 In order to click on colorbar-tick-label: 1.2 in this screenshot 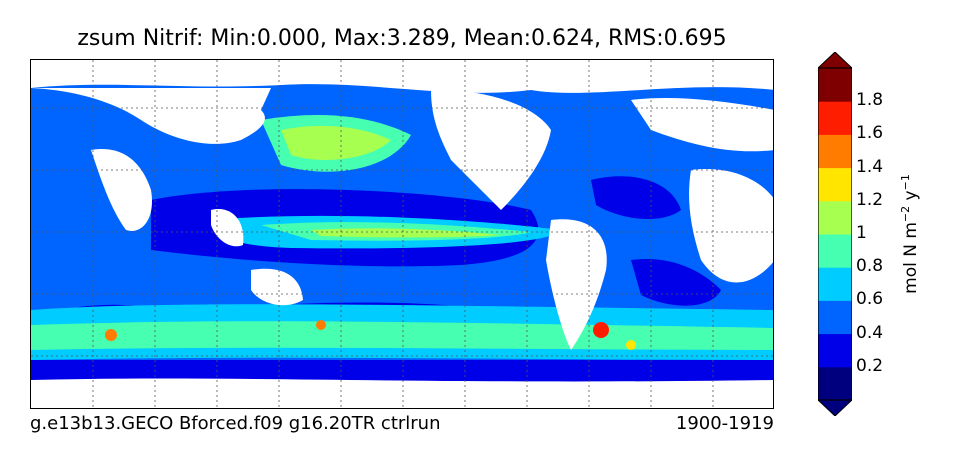, I will do `click(870, 199)`.